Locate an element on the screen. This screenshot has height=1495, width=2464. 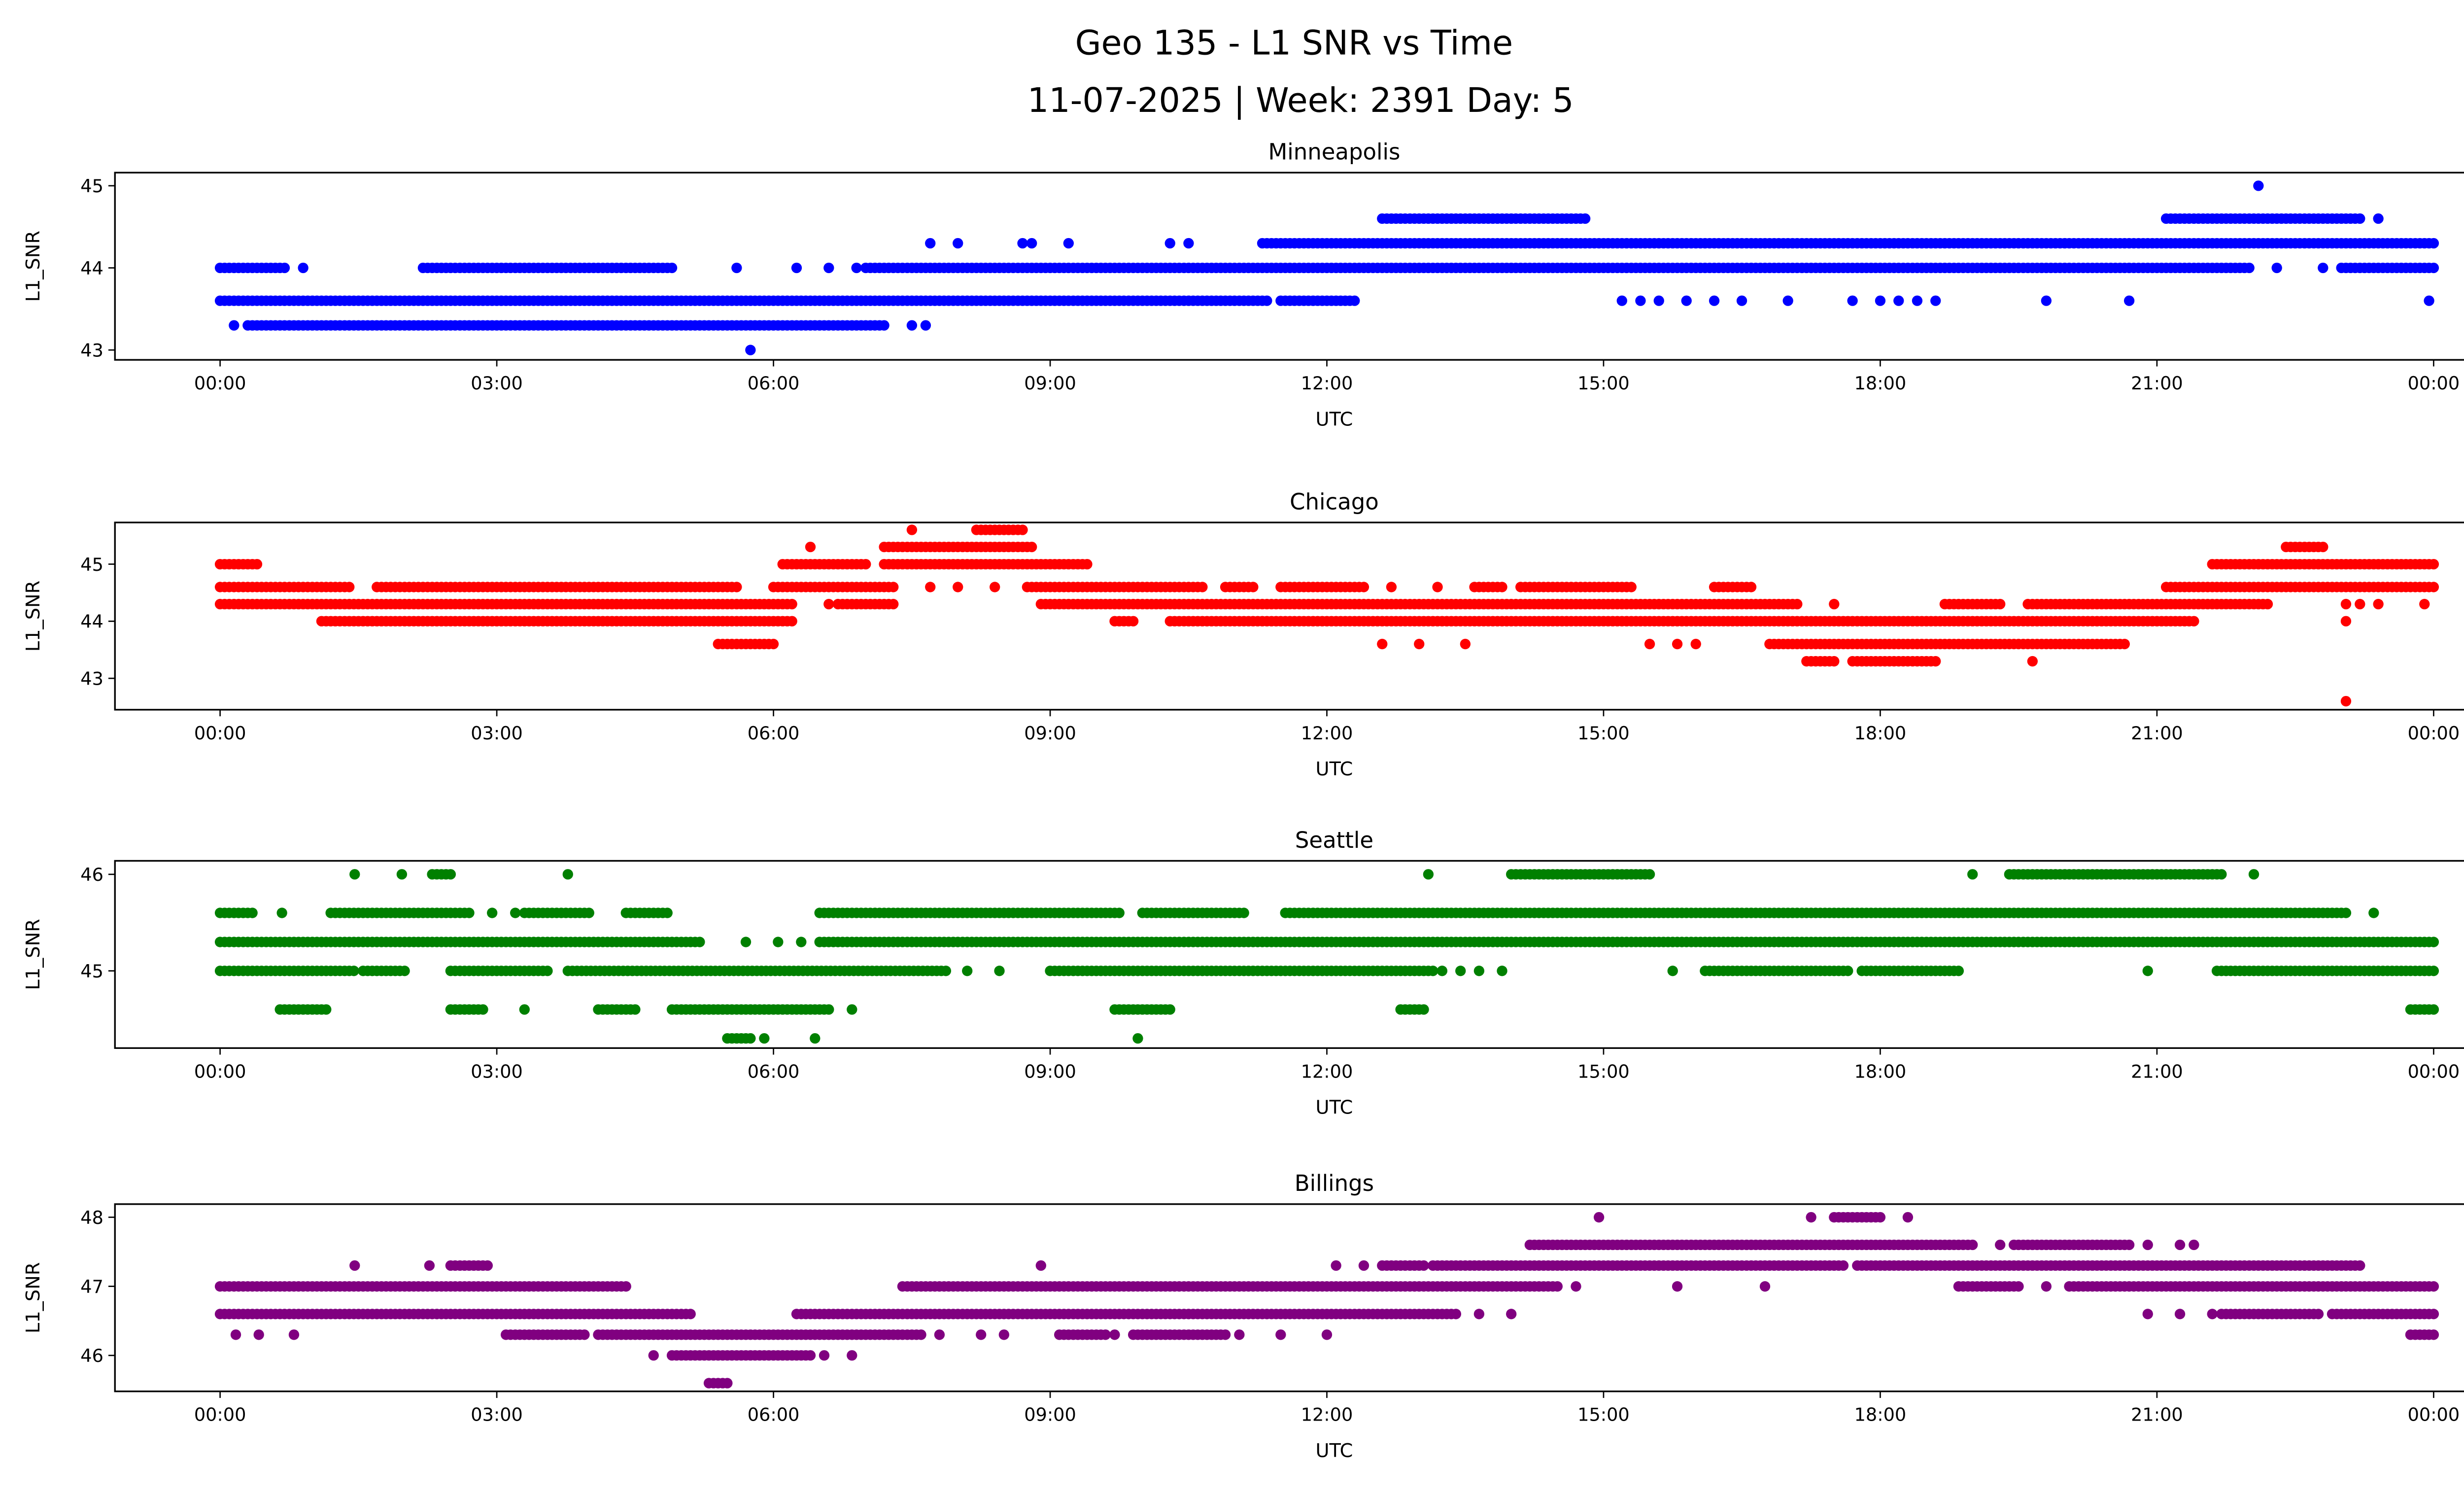
subplot-title: Seattle is located at coordinates (1334, 840).